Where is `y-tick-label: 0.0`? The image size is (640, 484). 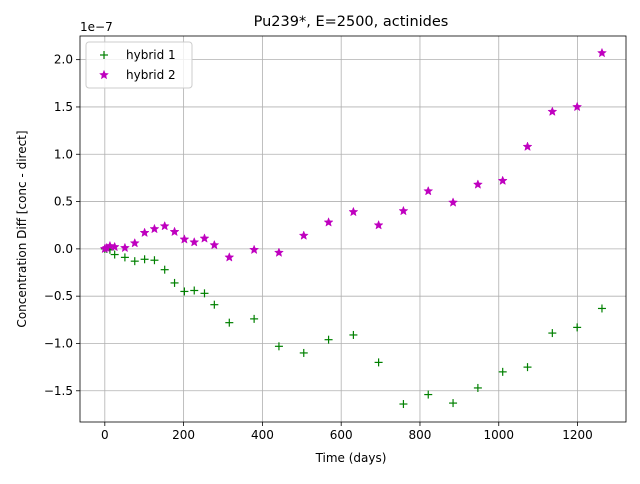 y-tick-label: 0.0 is located at coordinates (63, 249).